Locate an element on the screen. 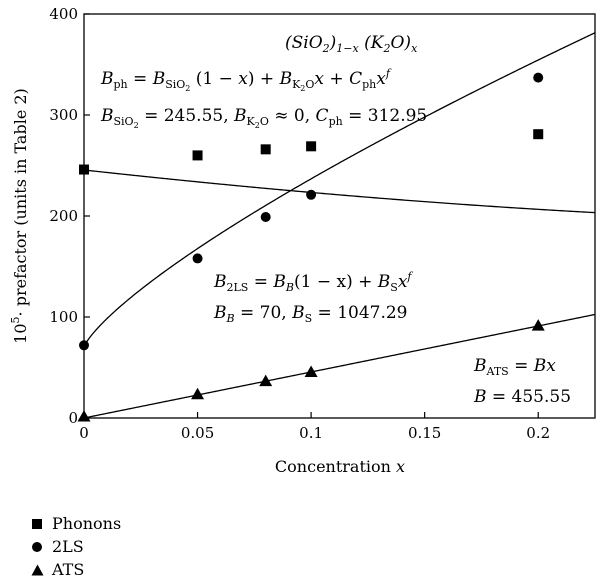  y-tick-label: 100 is located at coordinates (63, 317).